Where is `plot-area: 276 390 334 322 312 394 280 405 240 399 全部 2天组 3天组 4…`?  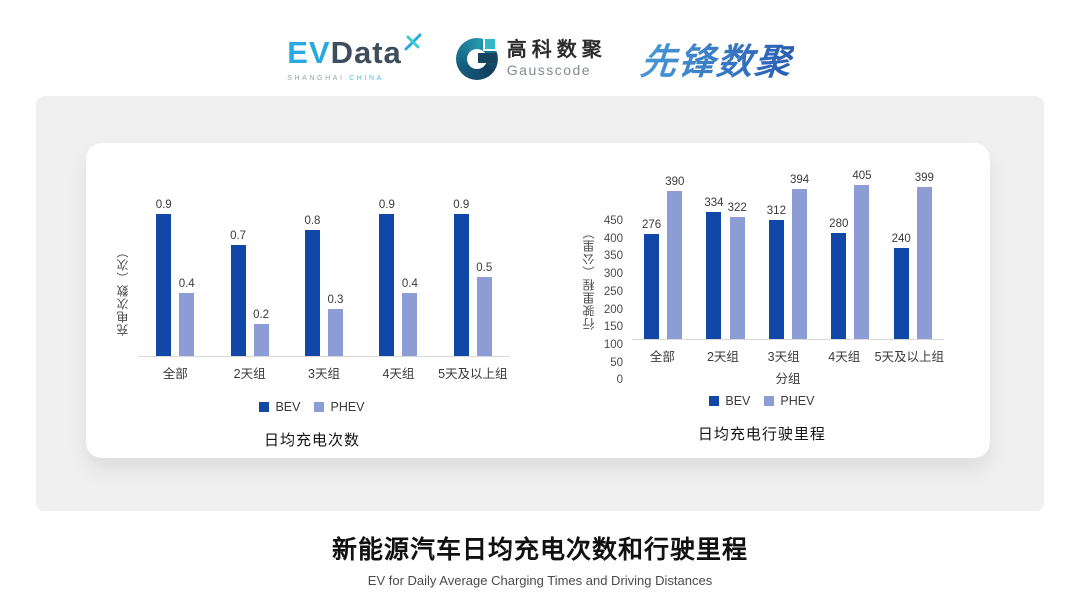
plot-area: 276 390 334 322 312 394 280 405 240 399 全部 2天组 3天组 4… is located at coordinates (788, 278).